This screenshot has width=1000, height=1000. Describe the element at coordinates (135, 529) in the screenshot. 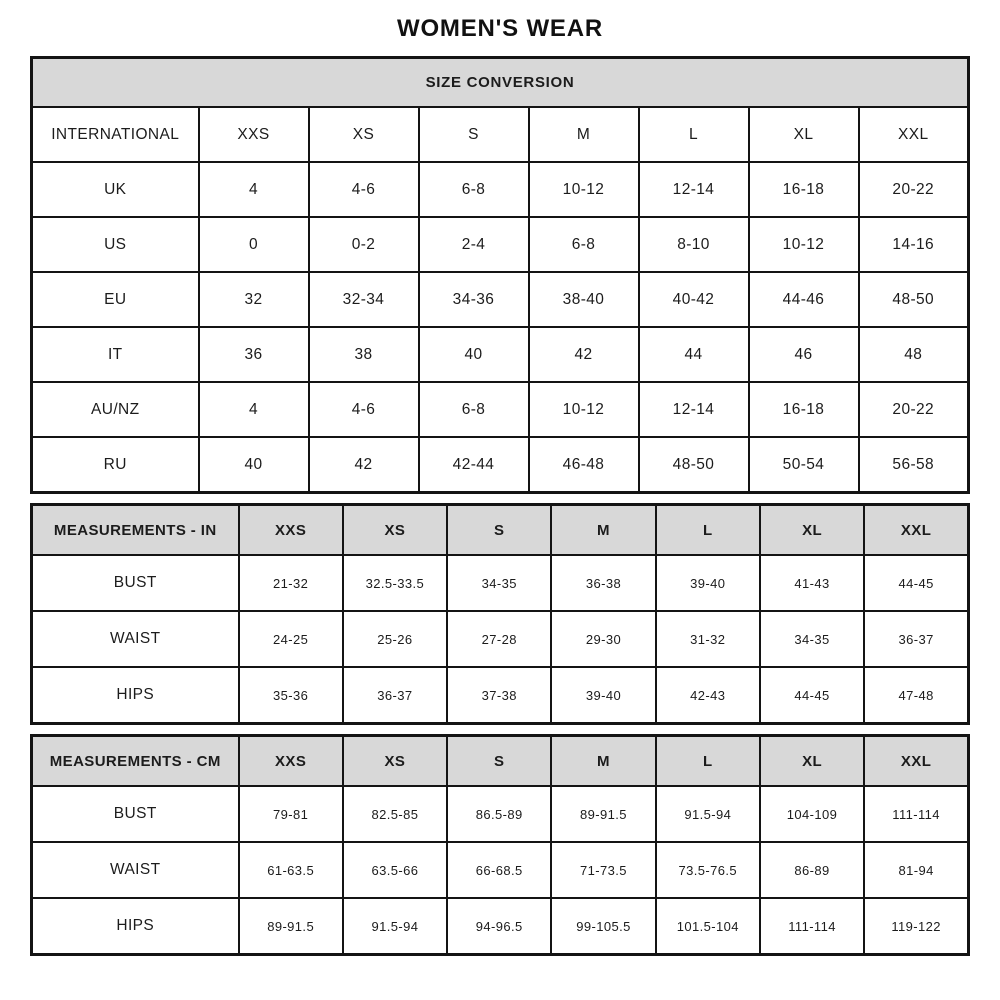

I see `measurements-in-header-label: MEASUREMENTS - IN` at that location.